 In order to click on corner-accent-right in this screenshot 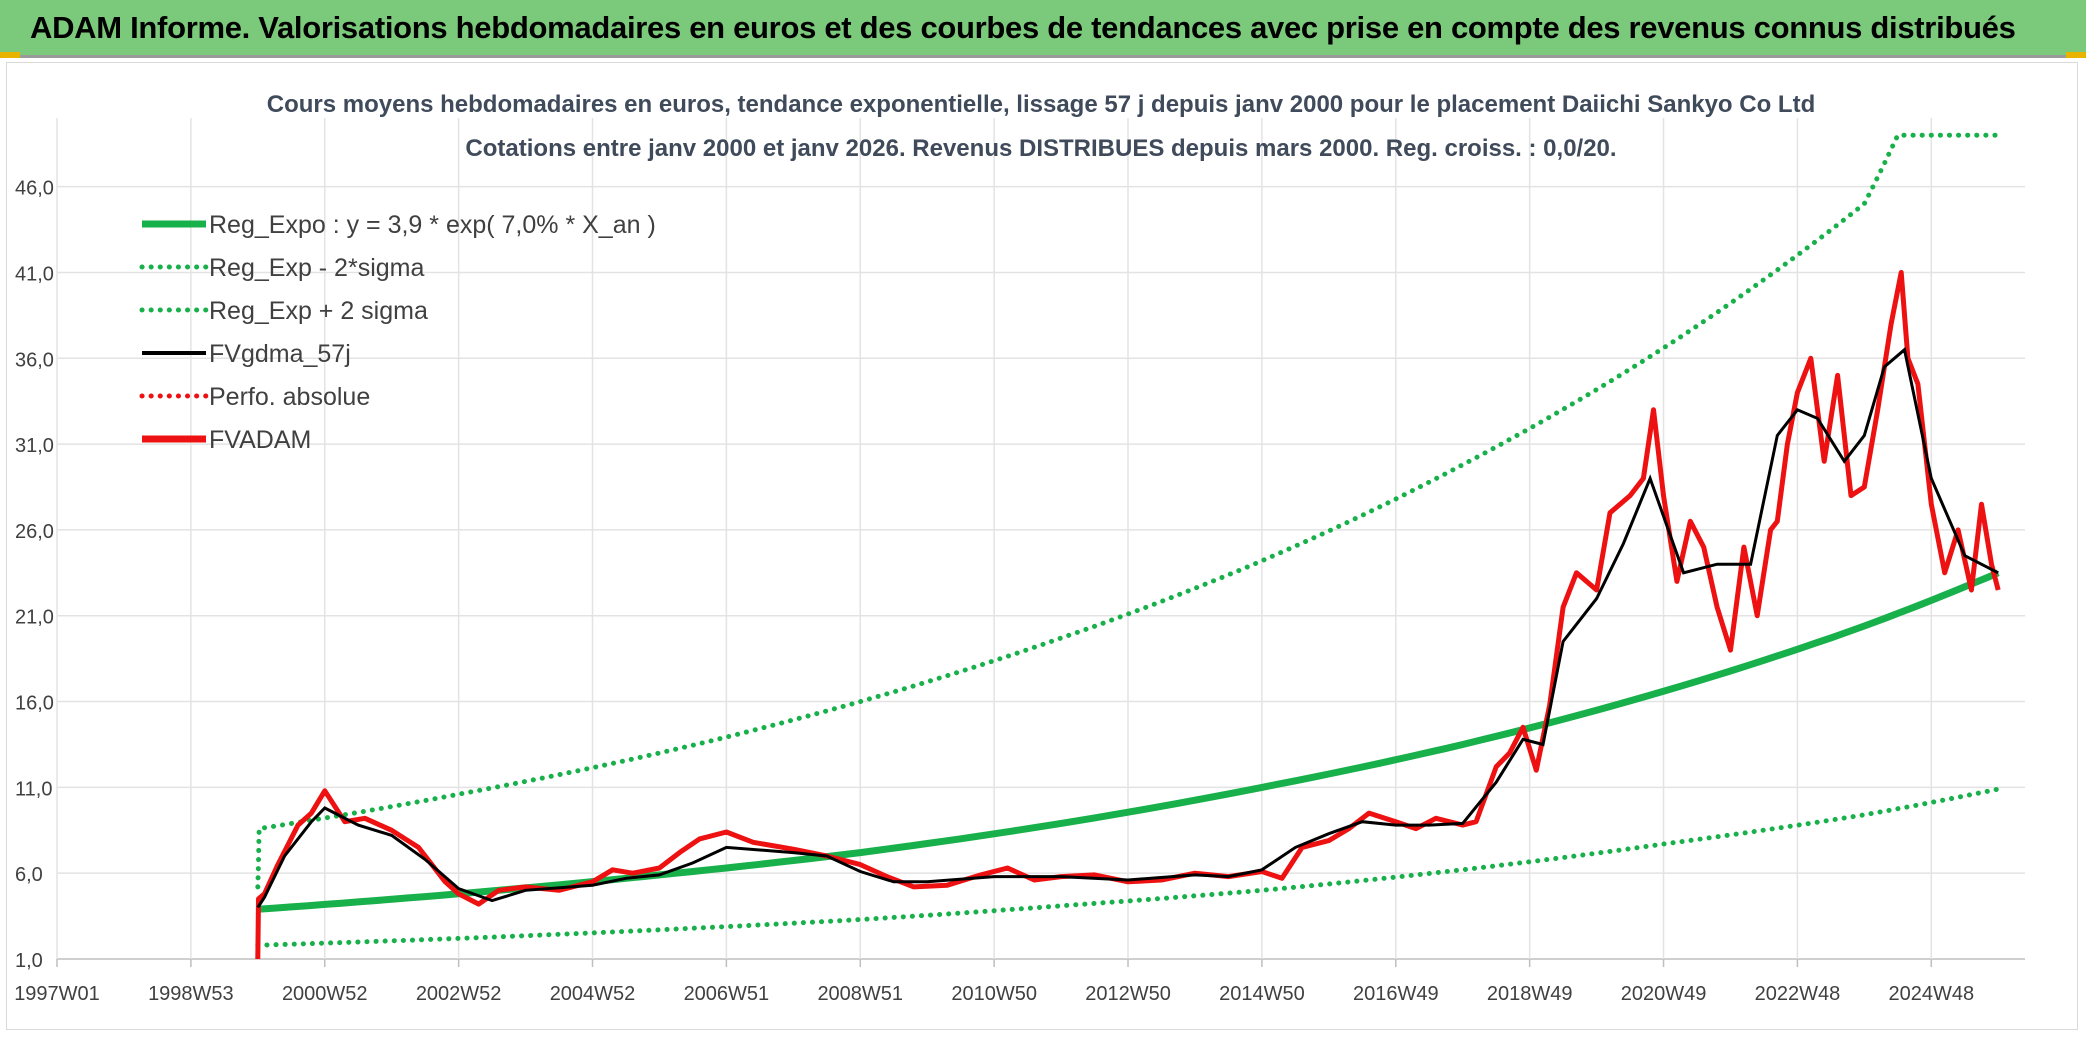, I will do `click(2076, 55)`.